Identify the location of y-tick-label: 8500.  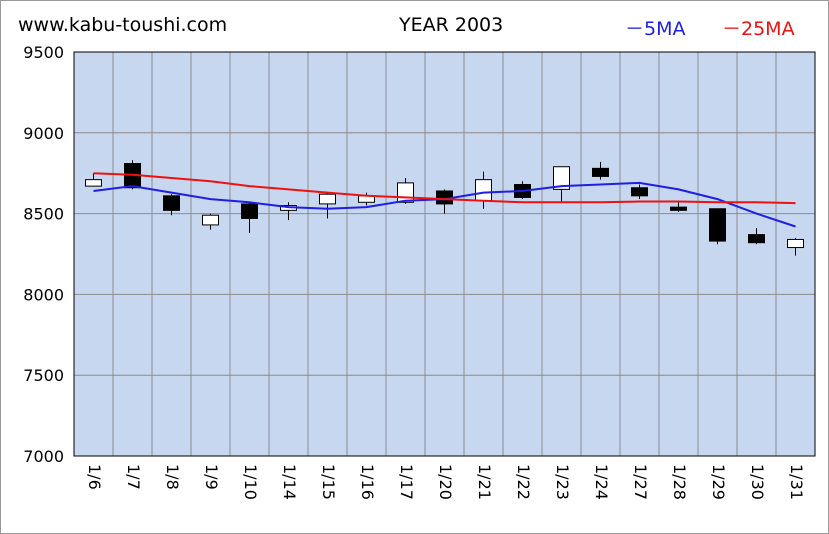
(43, 214).